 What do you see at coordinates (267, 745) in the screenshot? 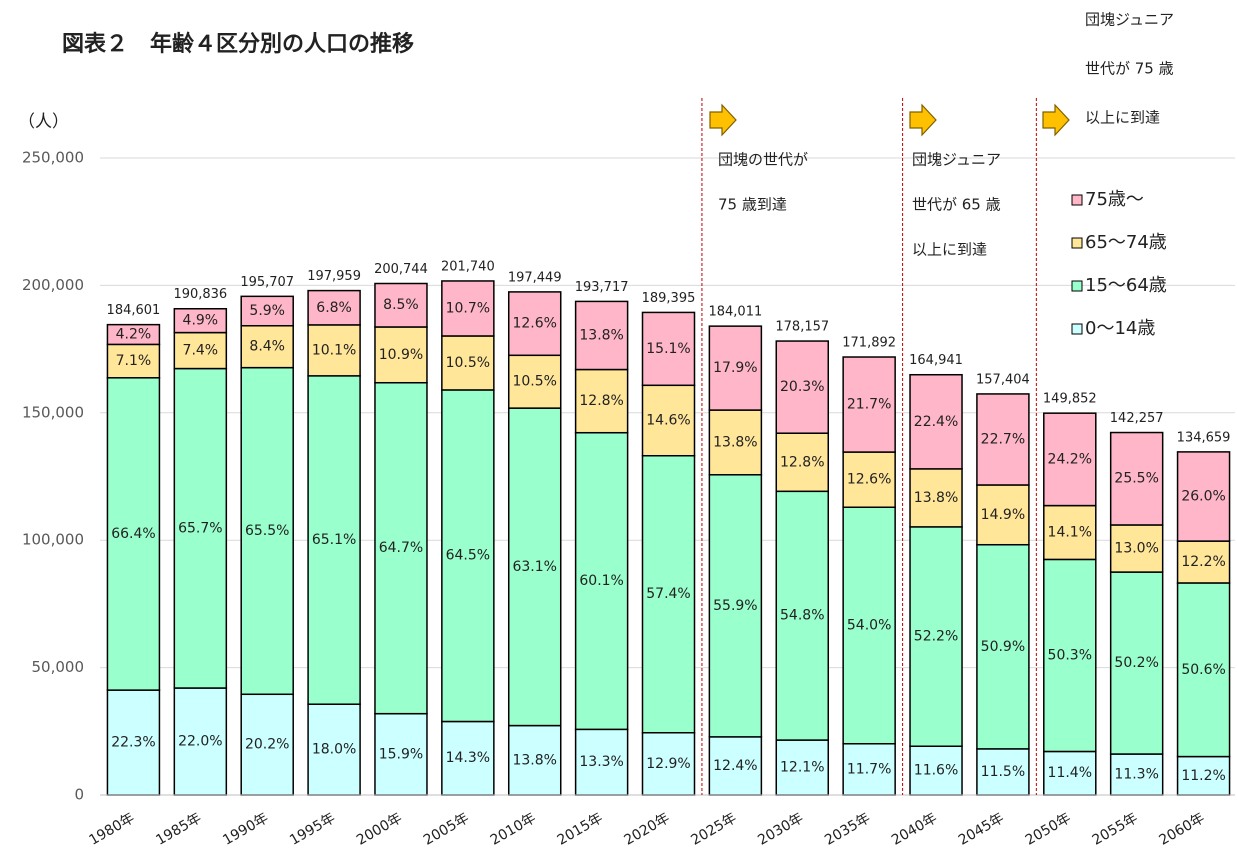
I see `data-label: 20.2%` at bounding box center [267, 745].